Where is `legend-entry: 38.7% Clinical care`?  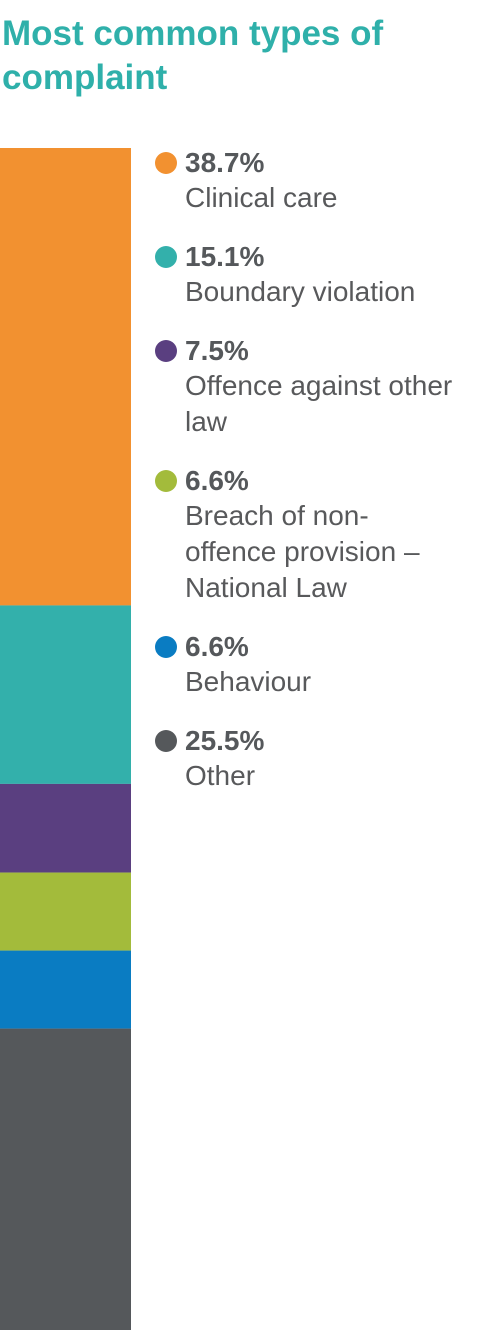
legend-entry: 38.7% Clinical care is located at coordinates (302, 181).